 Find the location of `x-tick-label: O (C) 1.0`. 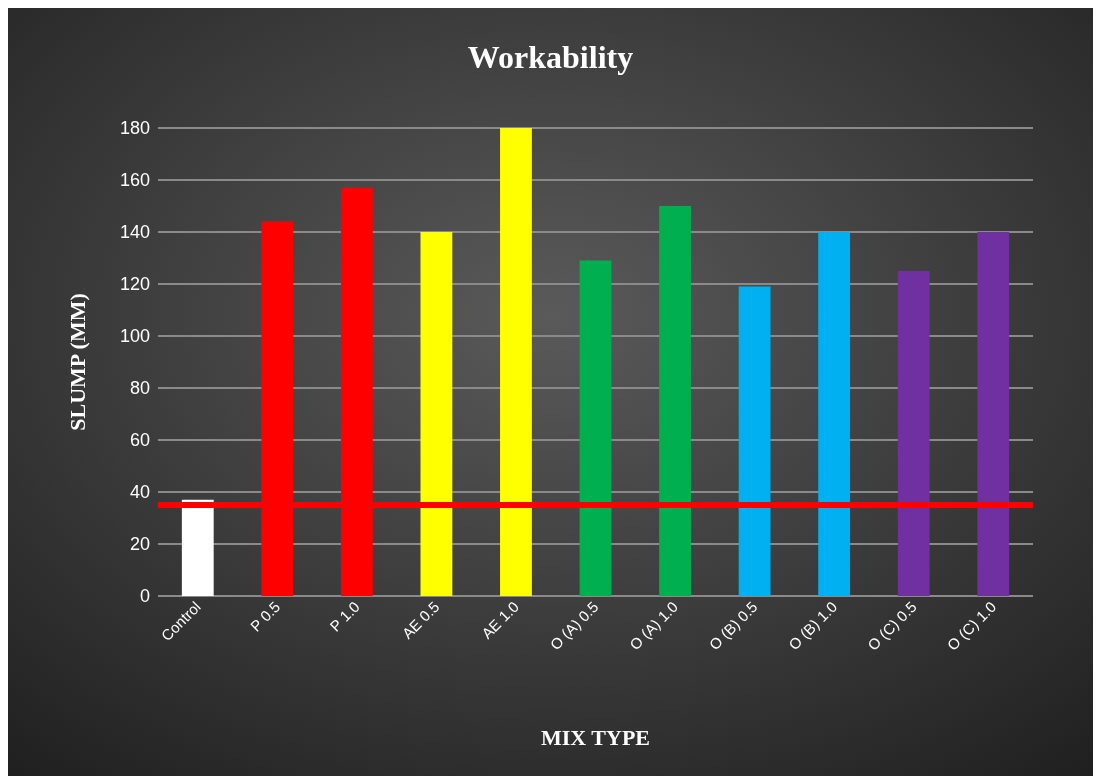

x-tick-label: O (C) 1.0 is located at coordinates (971, 625).